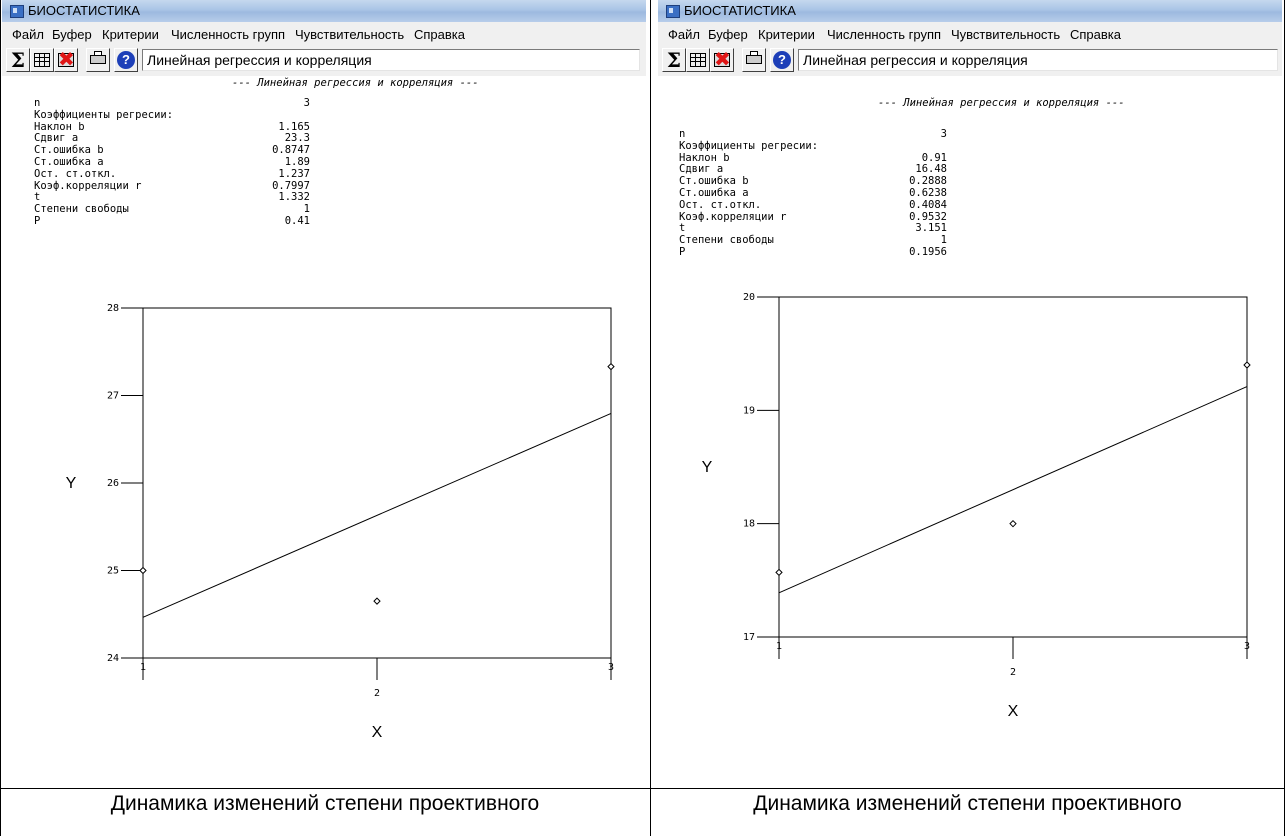  Describe the element at coordinates (749, 297) in the screenshot. I see `y-tick-label: 20` at that location.